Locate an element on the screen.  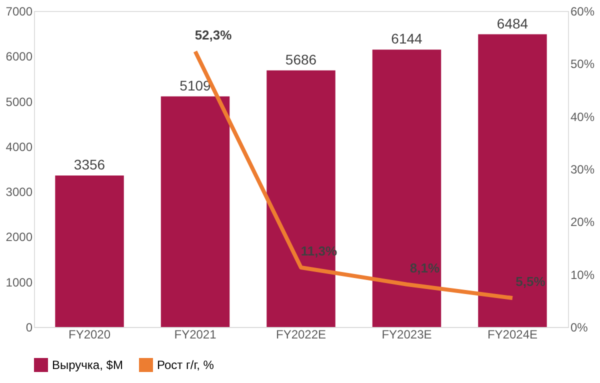
data-label: 5,5% is located at coordinates (531, 282).